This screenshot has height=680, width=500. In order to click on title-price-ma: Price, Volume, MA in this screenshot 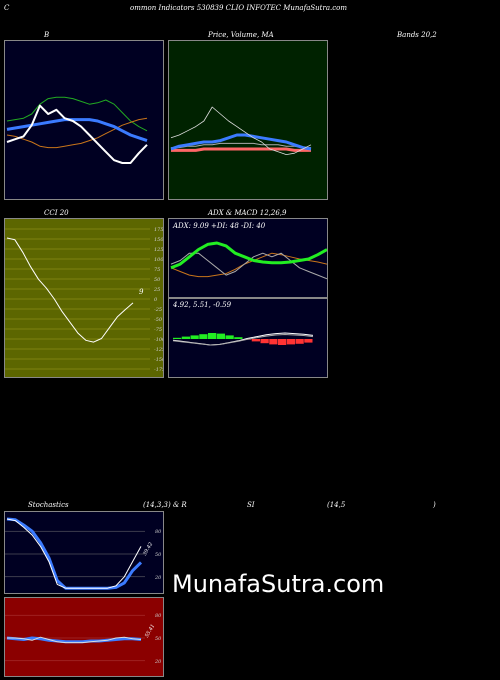, I will do `click(241, 35)`.